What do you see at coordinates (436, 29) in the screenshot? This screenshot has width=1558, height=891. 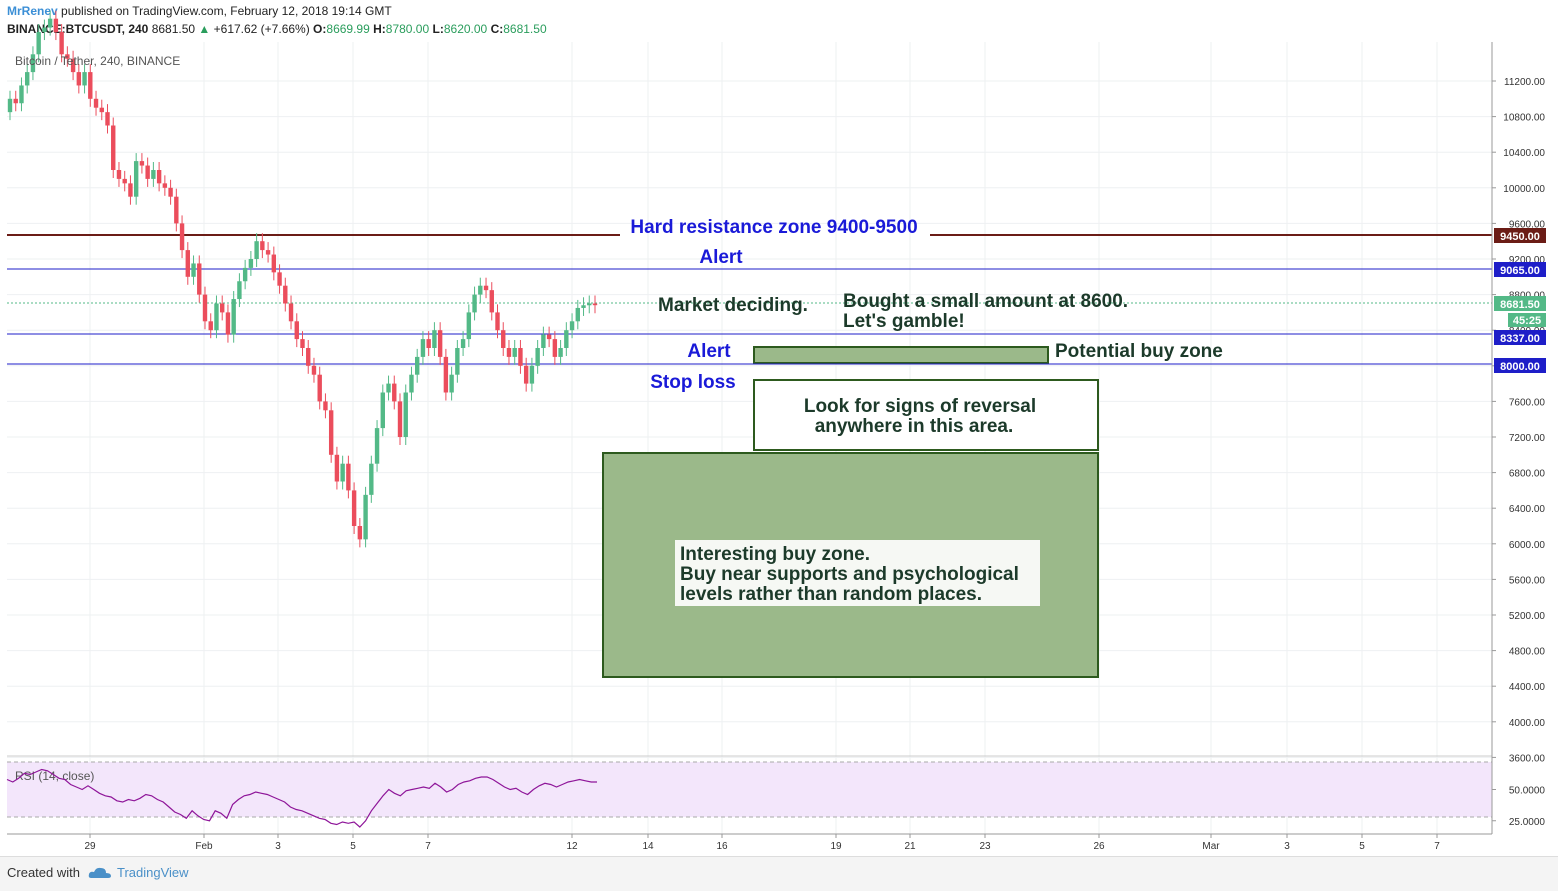 I see `low-label: L:` at bounding box center [436, 29].